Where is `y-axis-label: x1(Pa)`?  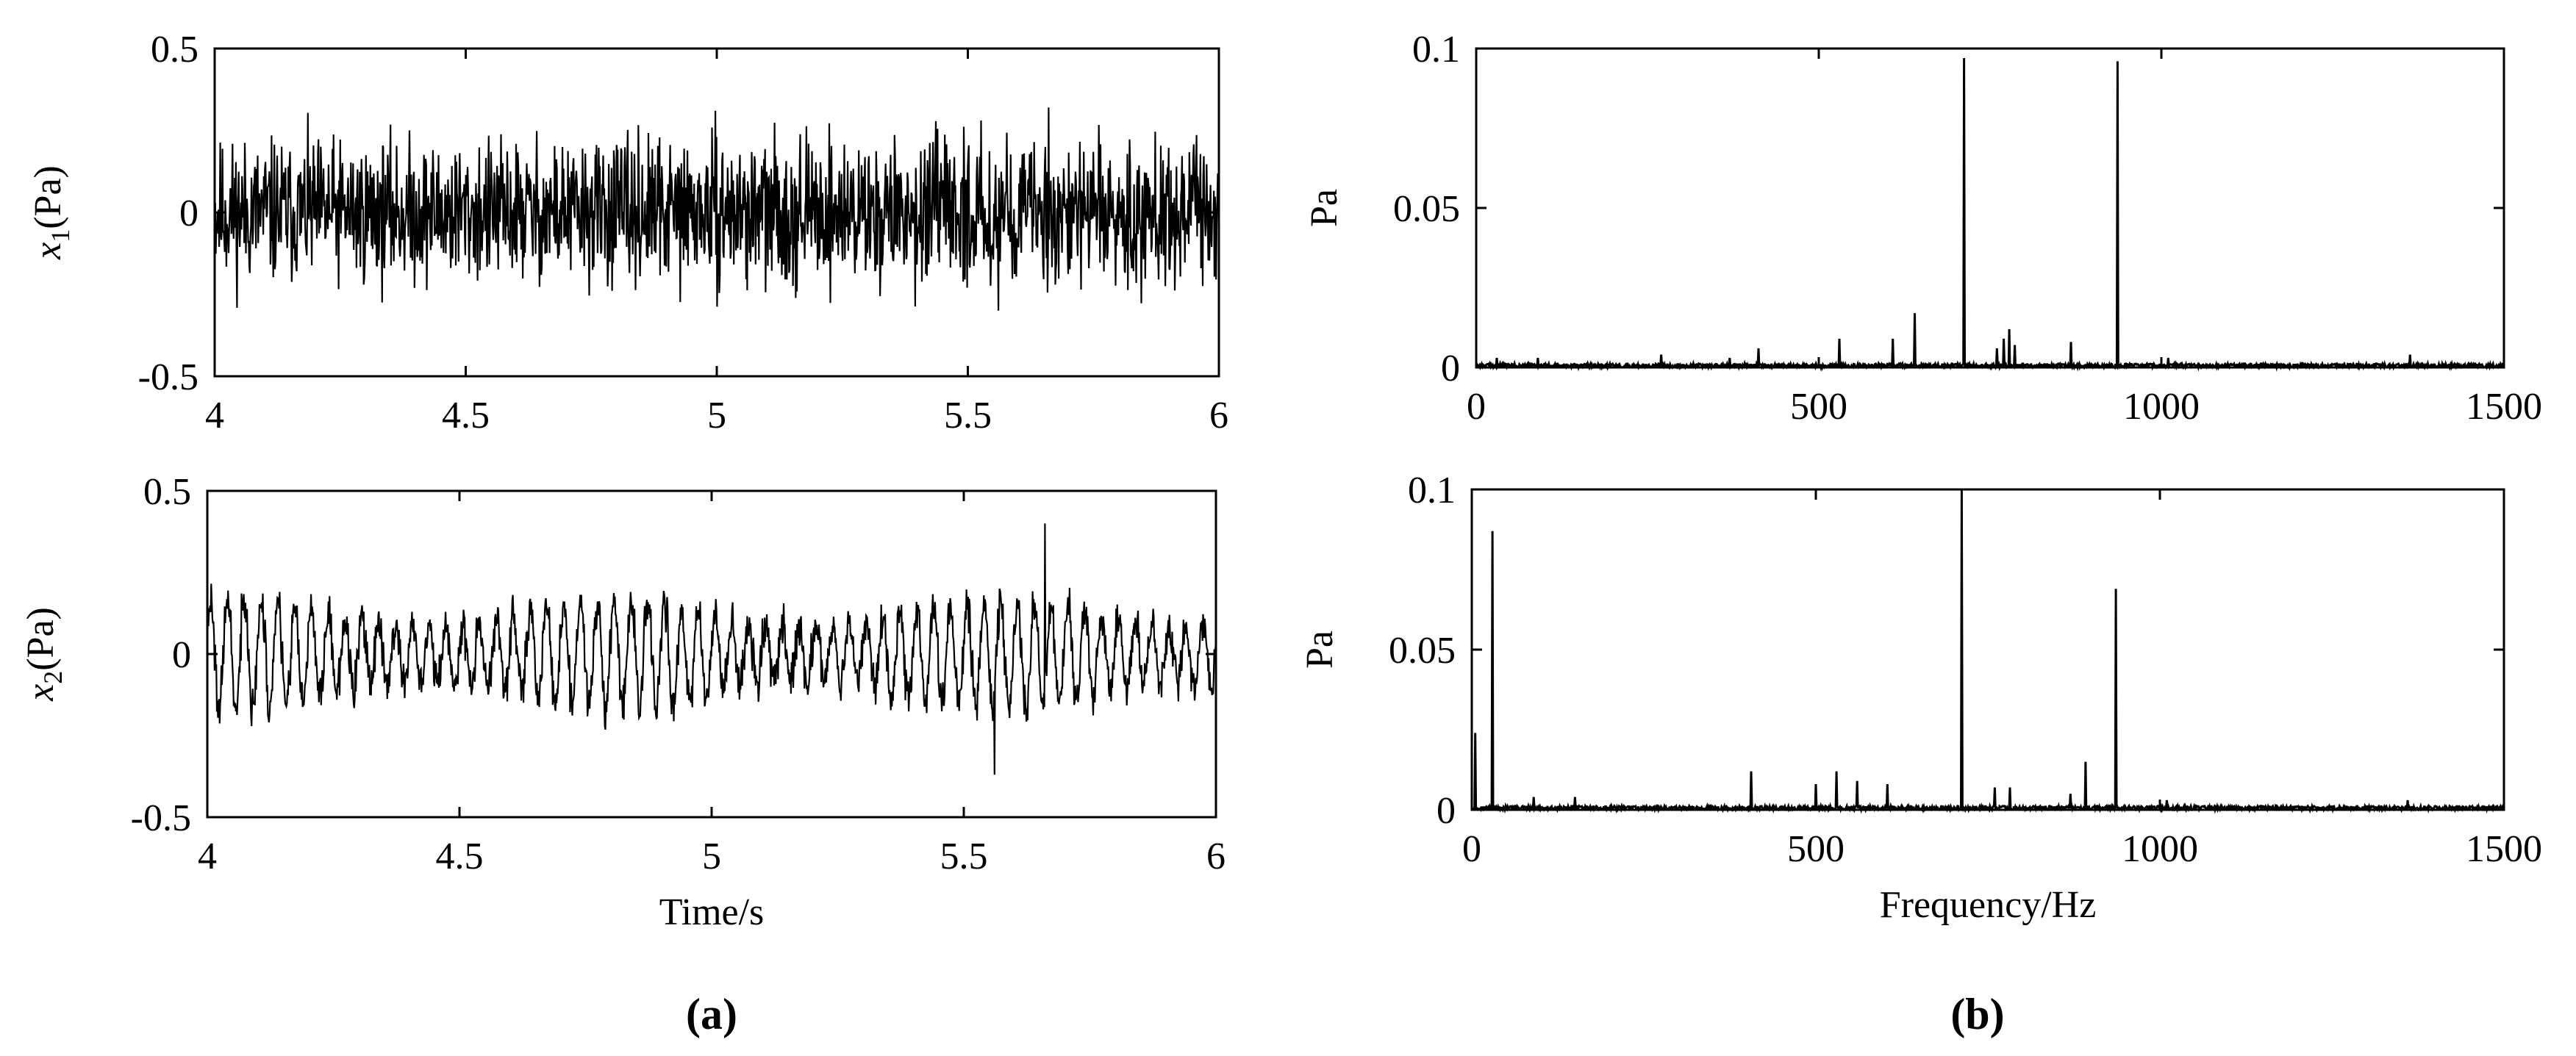
y-axis-label: x1(Pa) is located at coordinates (51, 213).